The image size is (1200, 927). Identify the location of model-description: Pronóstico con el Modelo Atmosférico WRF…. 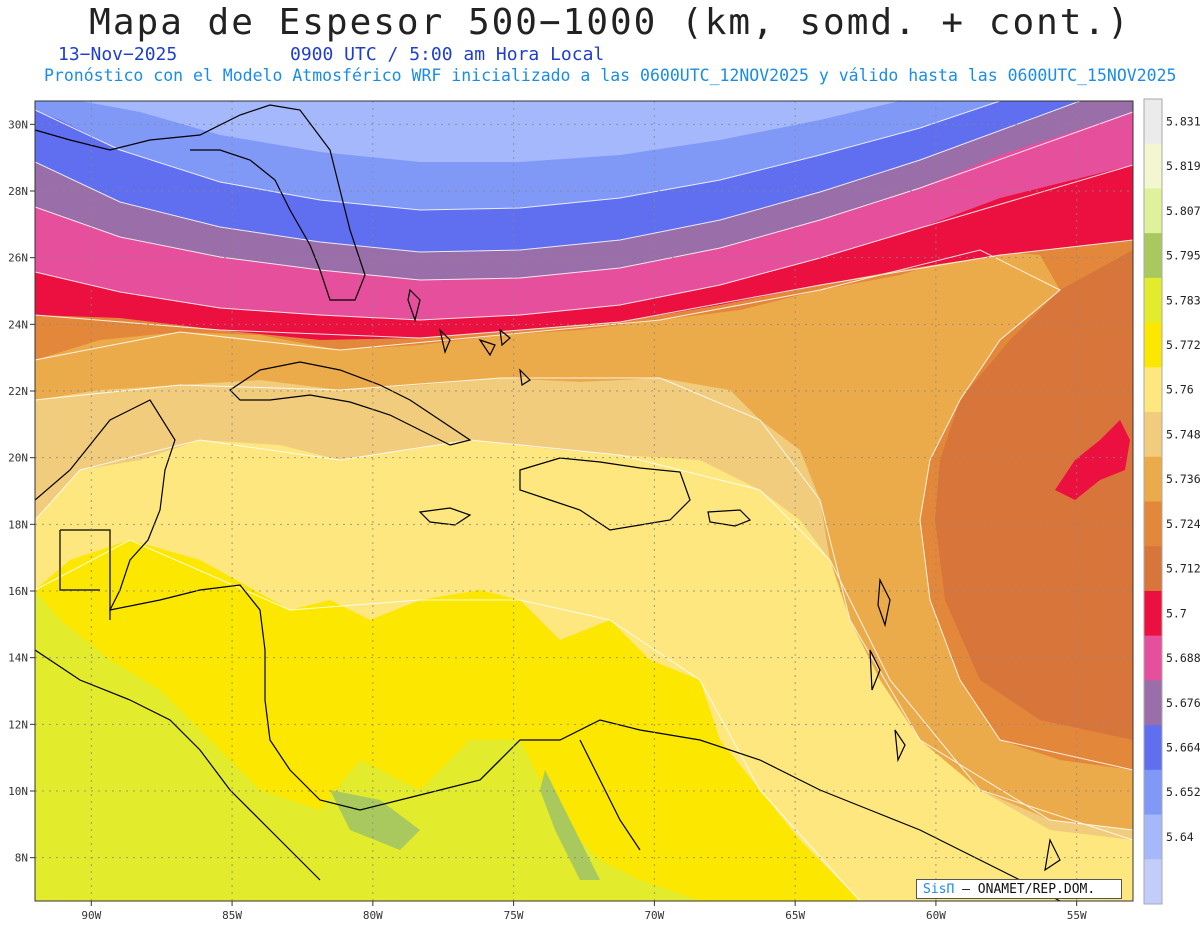
(610, 75).